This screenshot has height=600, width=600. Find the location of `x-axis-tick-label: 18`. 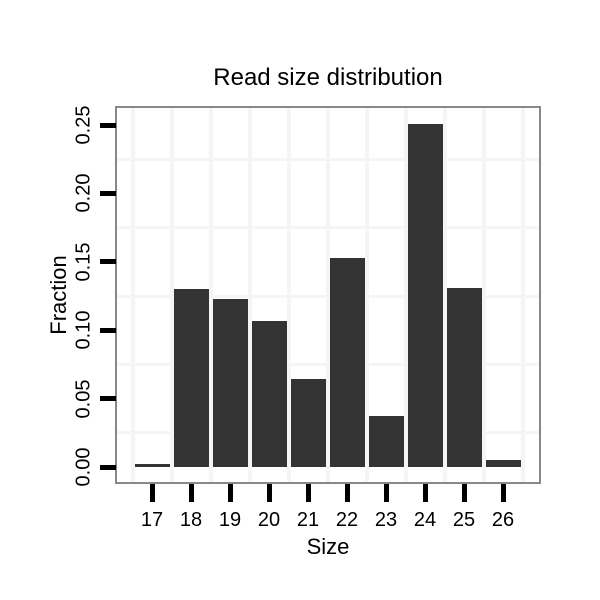

x-axis-tick-label: 18 is located at coordinates (191, 520).